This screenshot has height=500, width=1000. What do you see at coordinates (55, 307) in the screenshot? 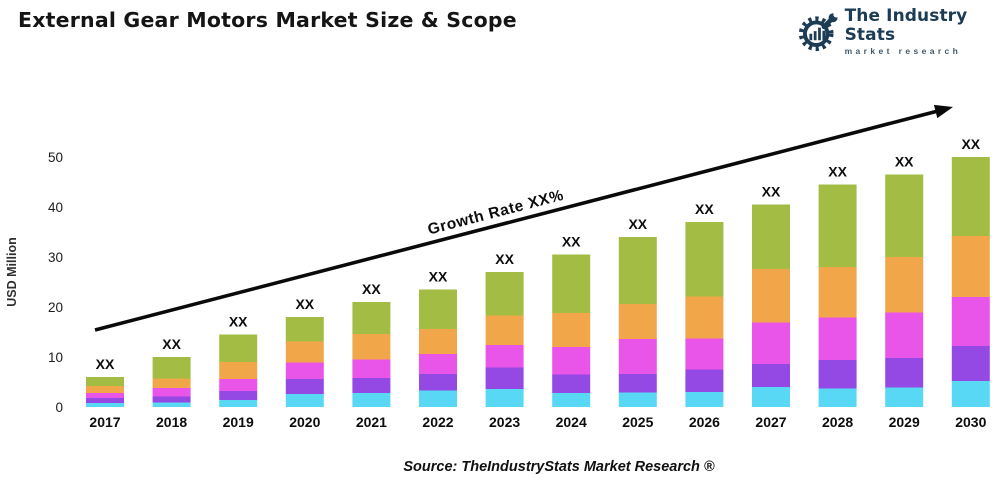
I see `y-tick-label: 20` at bounding box center [55, 307].